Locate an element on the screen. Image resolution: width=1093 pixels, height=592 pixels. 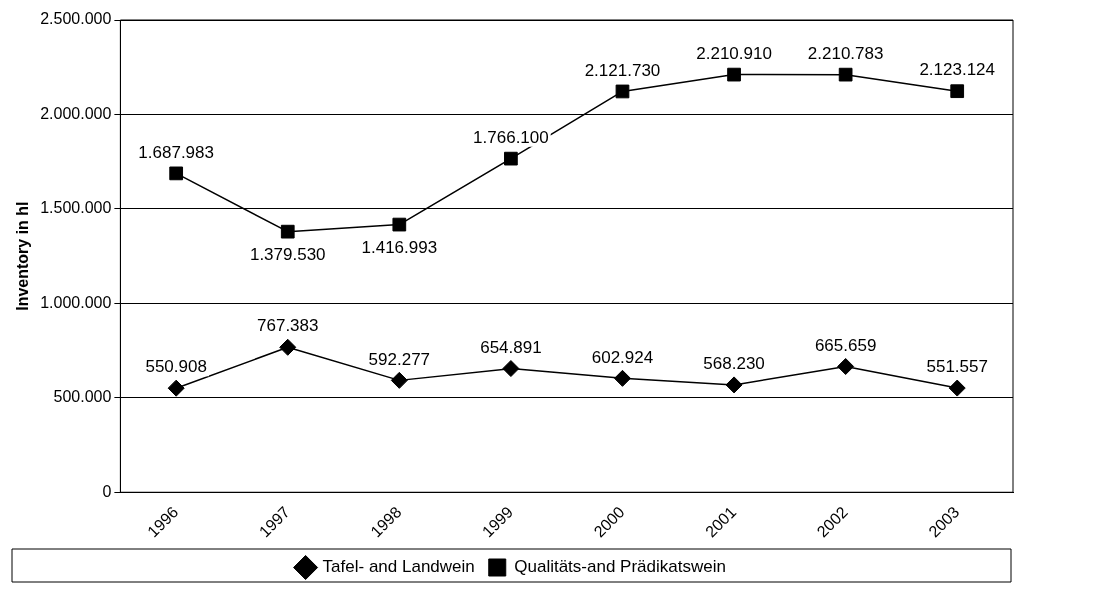
legend-label: Tafel- and Landwein is located at coordinates (398, 567).